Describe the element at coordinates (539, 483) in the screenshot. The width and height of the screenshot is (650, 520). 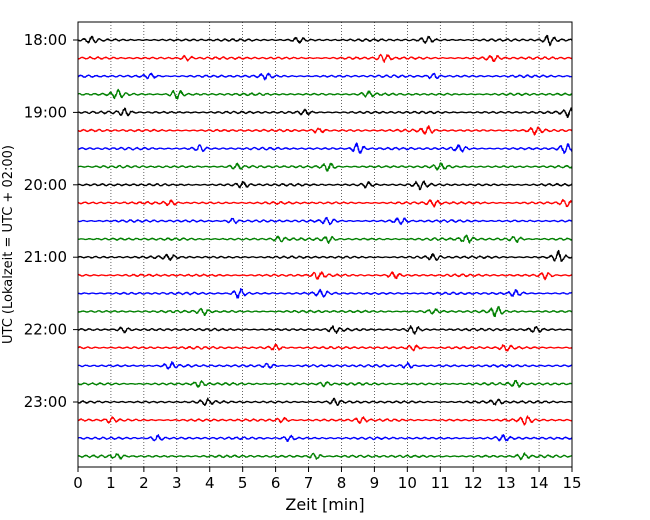
I see `x-tick-label: 14` at that location.